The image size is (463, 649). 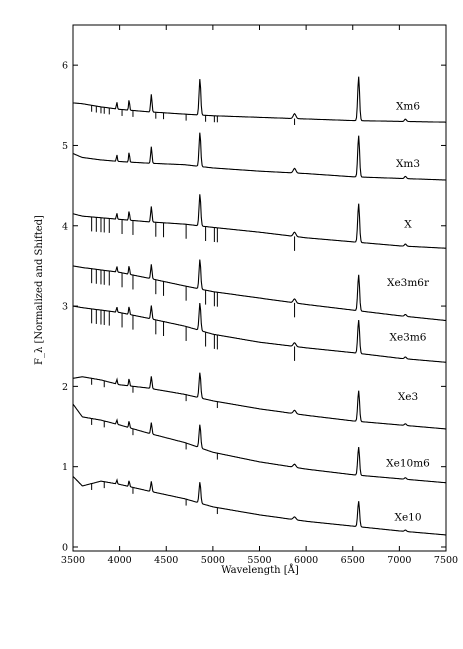 What do you see at coordinates (65, 66) in the screenshot?
I see `y-tick-label: 6` at bounding box center [65, 66].